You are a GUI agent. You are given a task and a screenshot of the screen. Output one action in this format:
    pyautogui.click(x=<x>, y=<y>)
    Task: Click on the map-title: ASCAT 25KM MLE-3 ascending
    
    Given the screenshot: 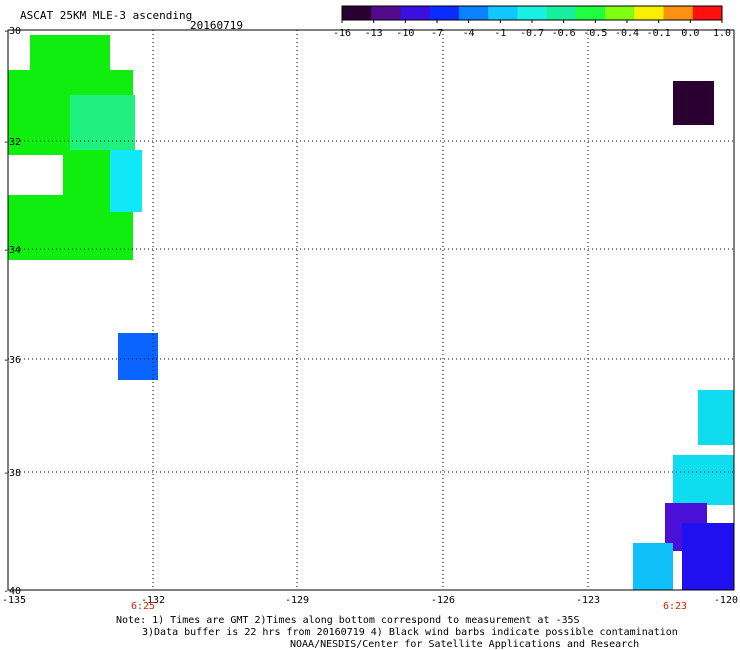 What is the action you would take?
    pyautogui.click(x=106, y=15)
    